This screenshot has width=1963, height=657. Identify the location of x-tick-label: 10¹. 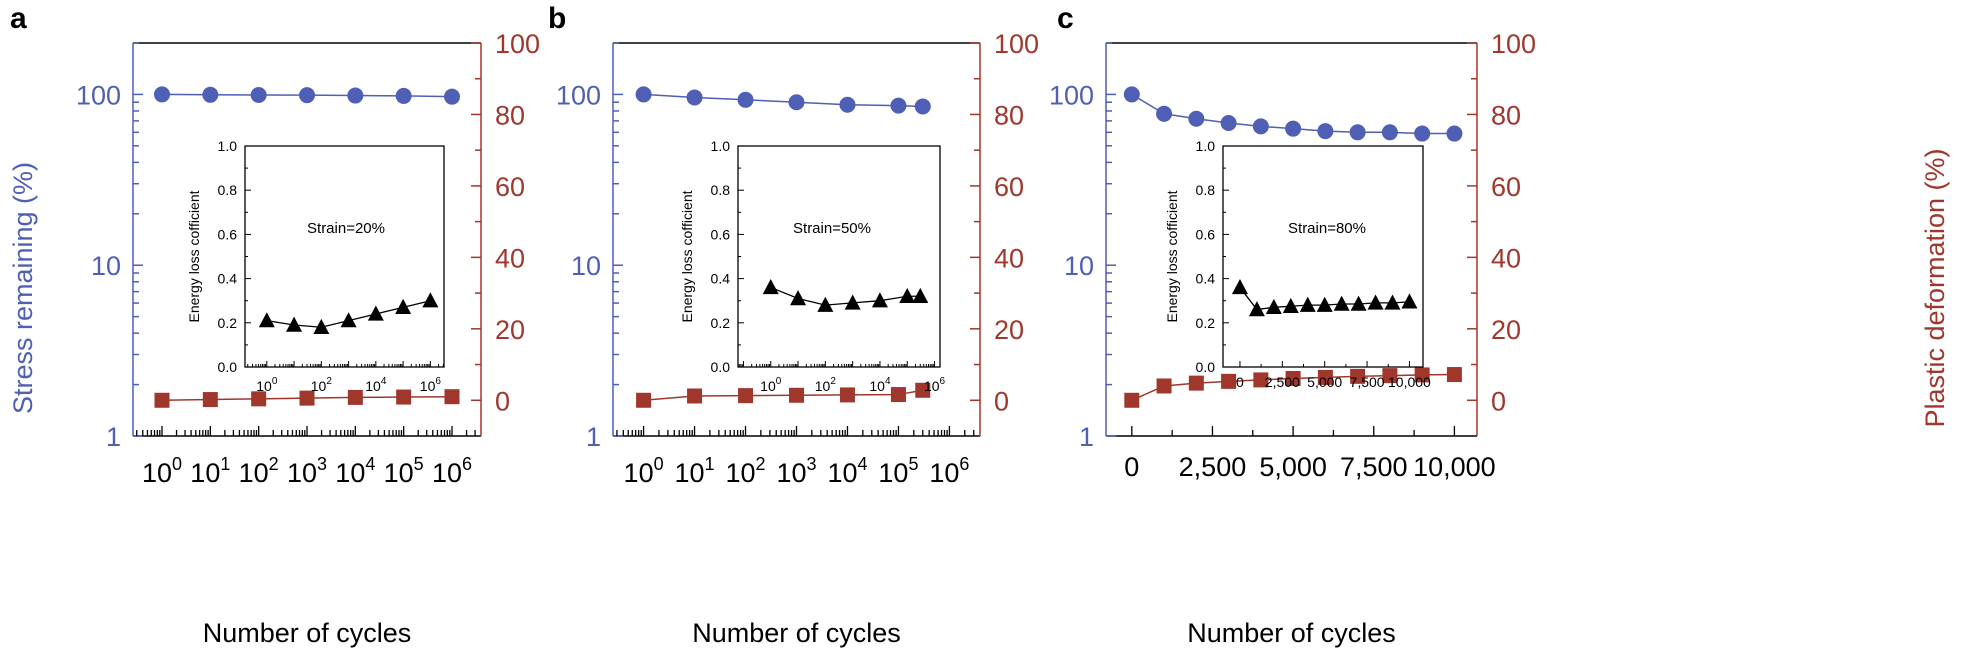
(210, 471).